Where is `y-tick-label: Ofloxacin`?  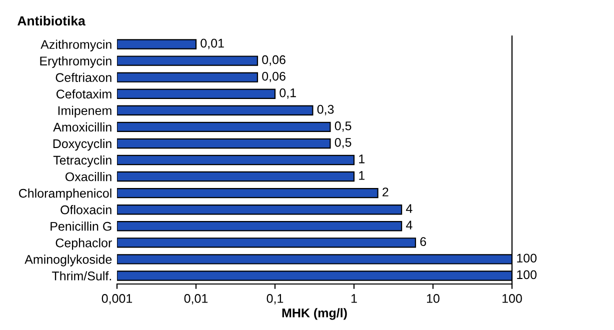
y-tick-label: Ofloxacin is located at coordinates (86, 209).